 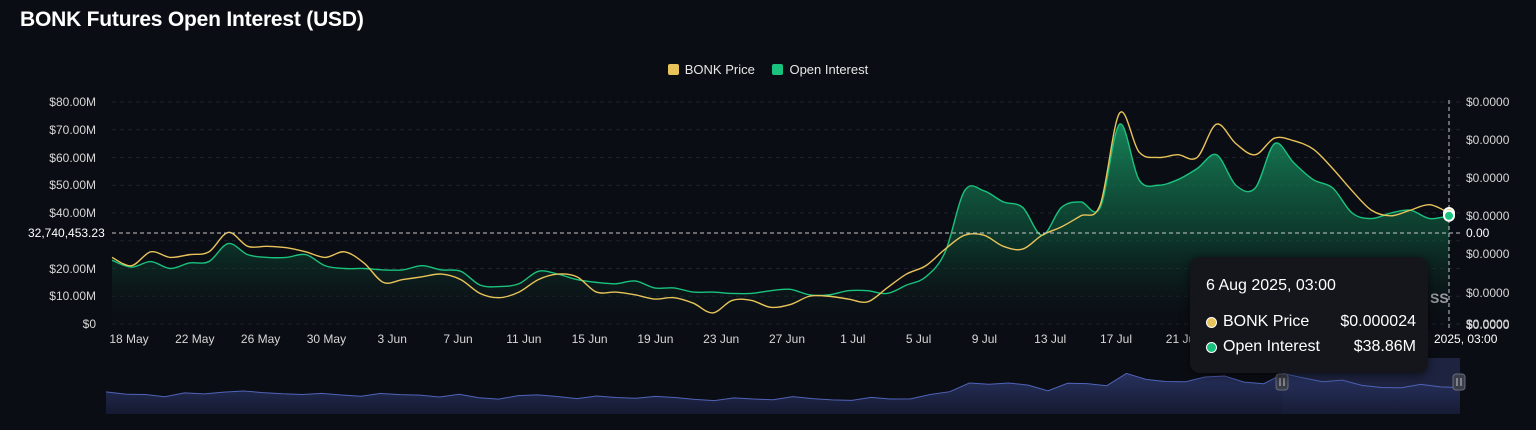 What do you see at coordinates (1378, 321) in the screenshot?
I see `tooltip-value-bonk-price: $0.000024` at bounding box center [1378, 321].